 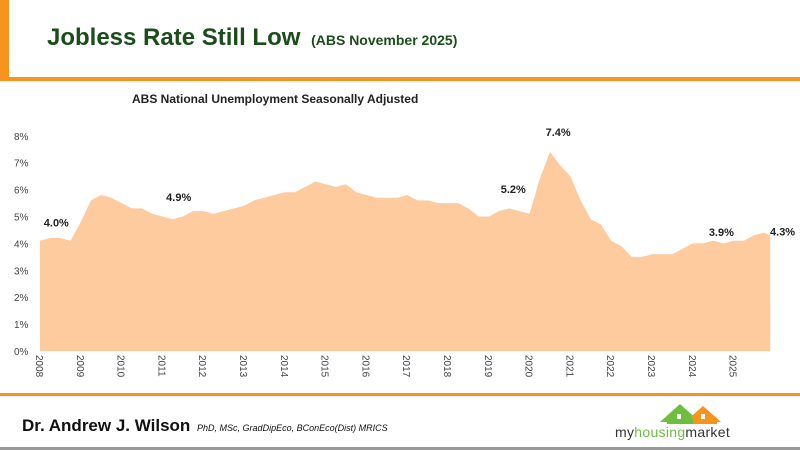 What do you see at coordinates (625, 432) in the screenshot?
I see `logo-part: my` at bounding box center [625, 432].